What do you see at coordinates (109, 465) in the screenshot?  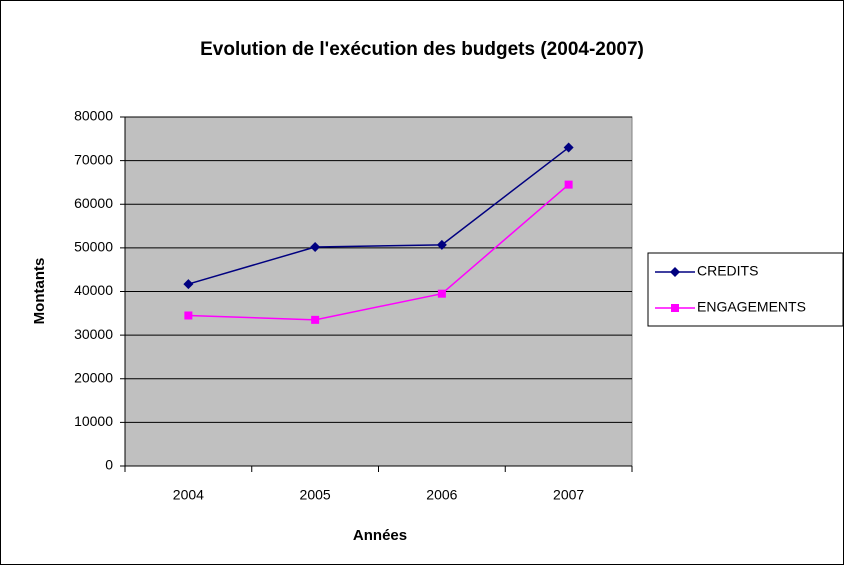 I see `y-tick-label: 0` at bounding box center [109, 465].